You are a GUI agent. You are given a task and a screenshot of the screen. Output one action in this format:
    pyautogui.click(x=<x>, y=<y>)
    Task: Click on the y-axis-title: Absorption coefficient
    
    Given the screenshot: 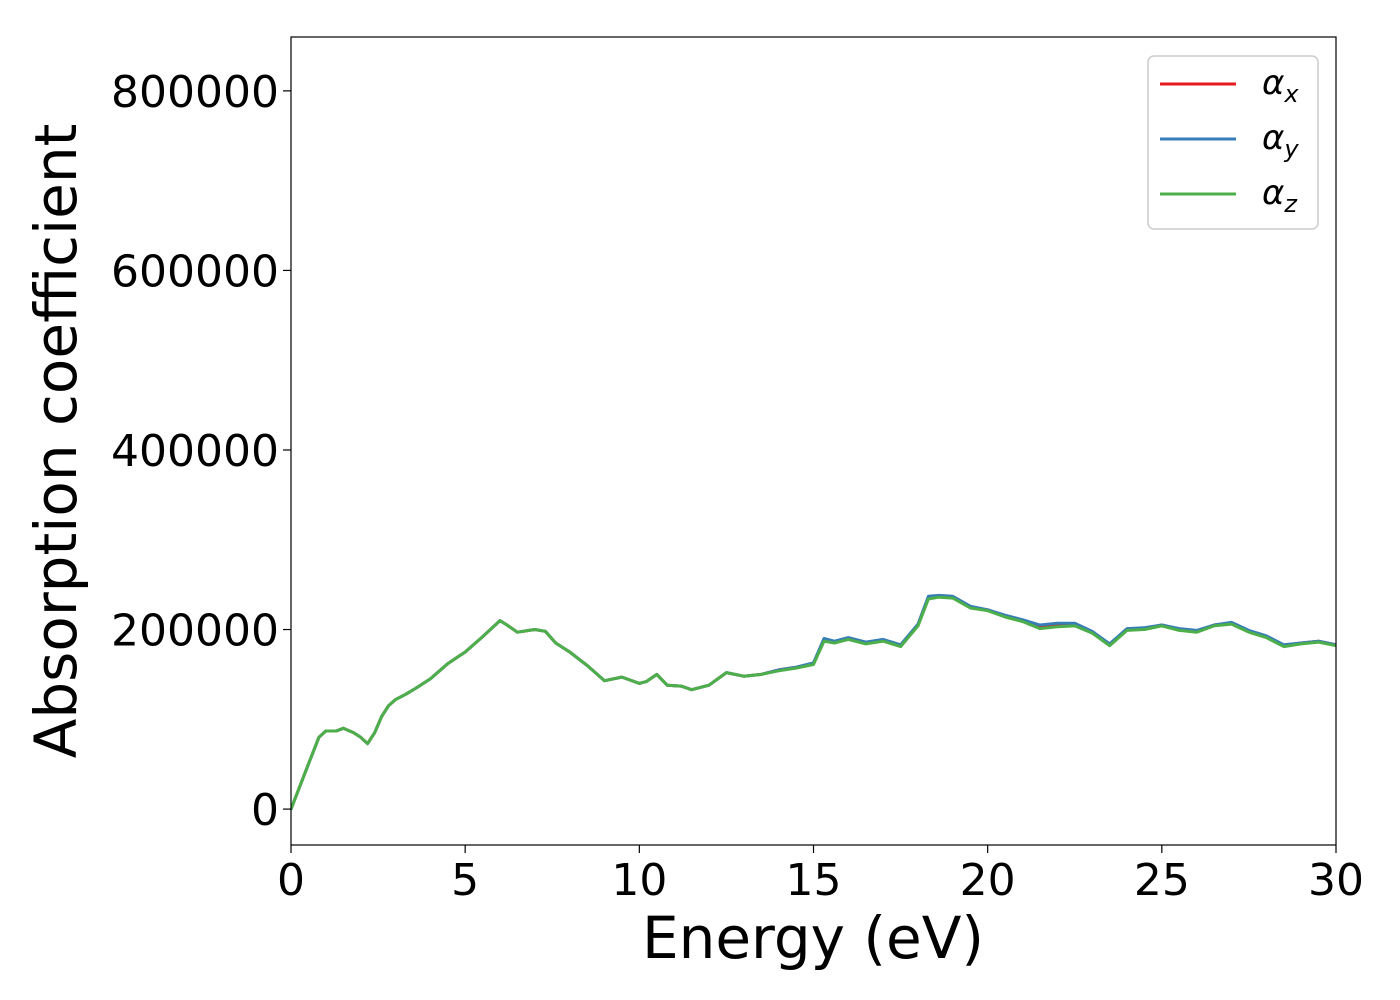 What is the action you would take?
    pyautogui.click(x=56, y=441)
    